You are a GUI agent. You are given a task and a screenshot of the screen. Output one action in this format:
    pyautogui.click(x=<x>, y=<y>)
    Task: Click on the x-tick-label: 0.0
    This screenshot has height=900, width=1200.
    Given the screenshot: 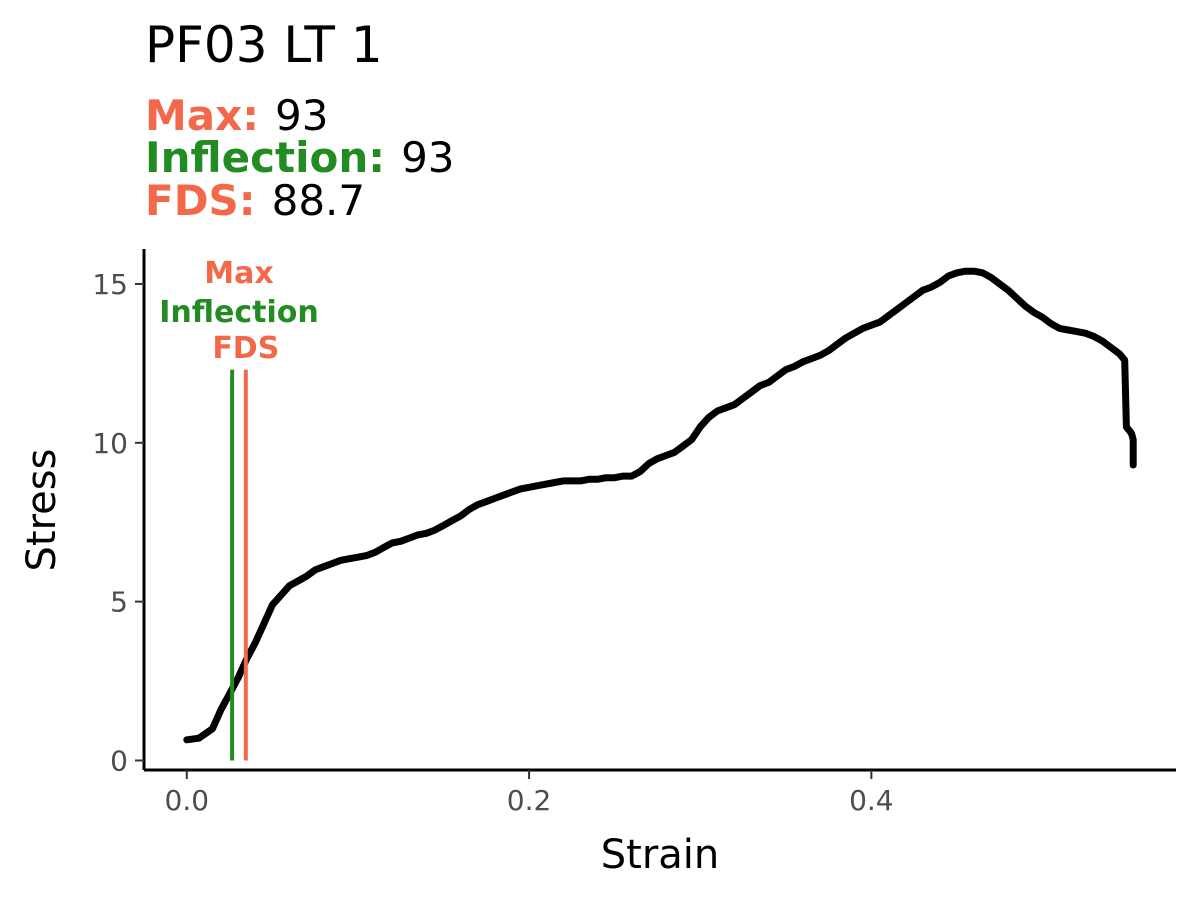 What is the action you would take?
    pyautogui.click(x=187, y=800)
    